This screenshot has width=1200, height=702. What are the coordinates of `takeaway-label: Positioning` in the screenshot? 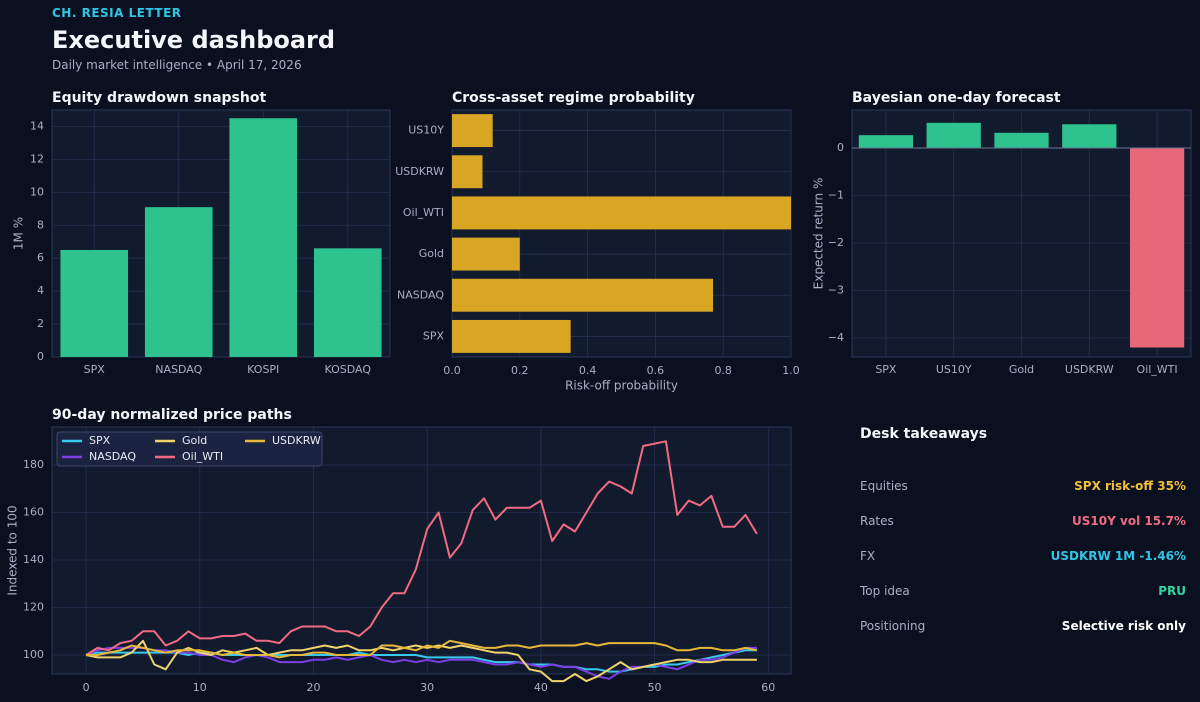 It's located at (893, 625).